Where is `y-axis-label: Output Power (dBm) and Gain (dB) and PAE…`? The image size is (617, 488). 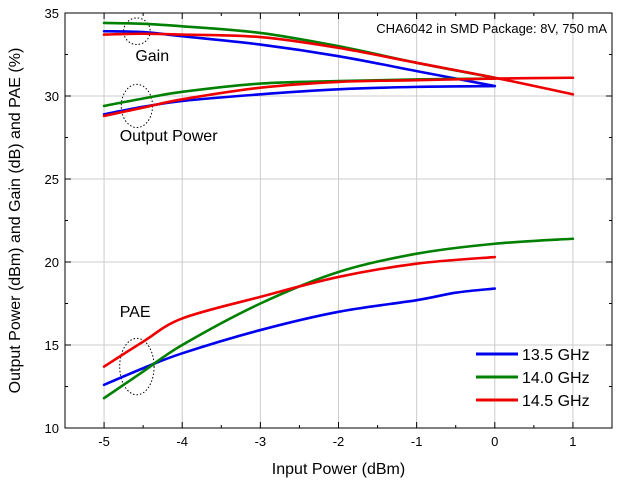
y-axis-label: Output Power (dBm) and Gain (dB) and PAE… is located at coordinates (15, 221).